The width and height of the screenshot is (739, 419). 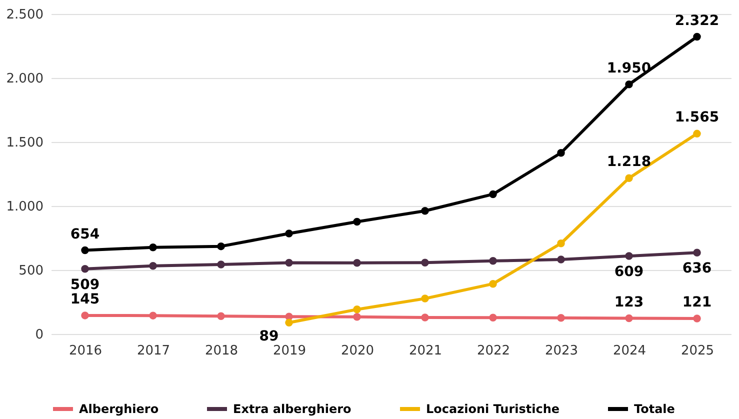 I want to click on x-tick-label: 2019, so click(x=289, y=351).